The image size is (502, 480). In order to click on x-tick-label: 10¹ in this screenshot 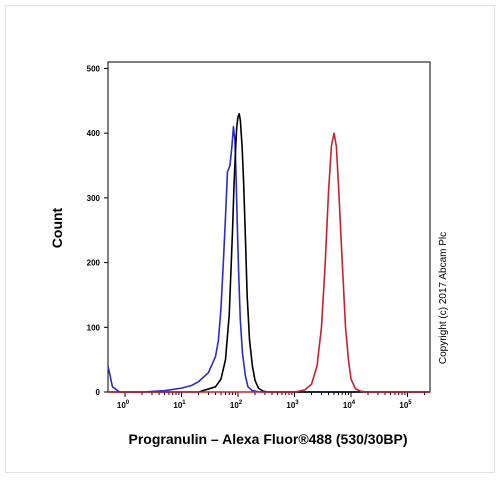, I will do `click(179, 405)`.